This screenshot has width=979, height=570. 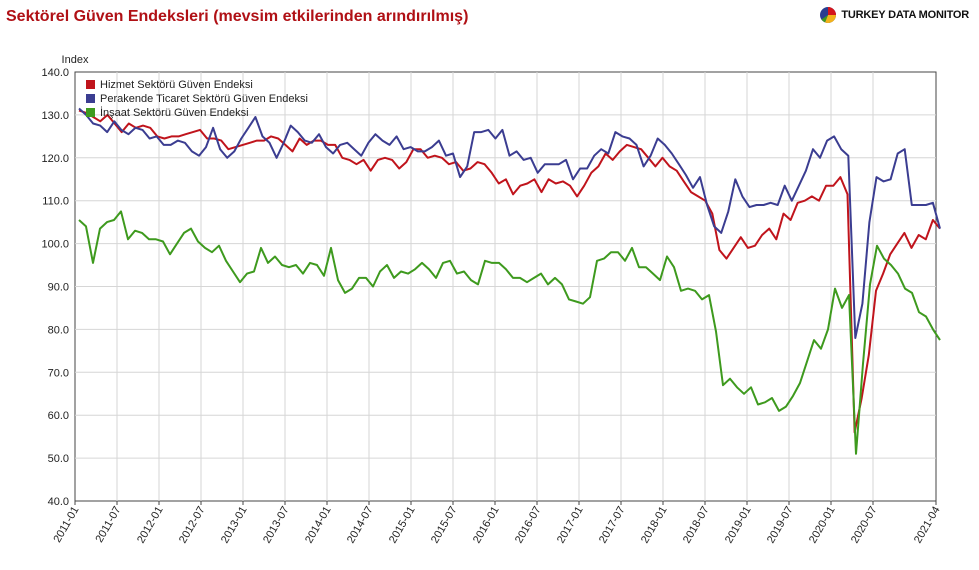 I want to click on x-tick-label: 2016-01, so click(x=486, y=525).